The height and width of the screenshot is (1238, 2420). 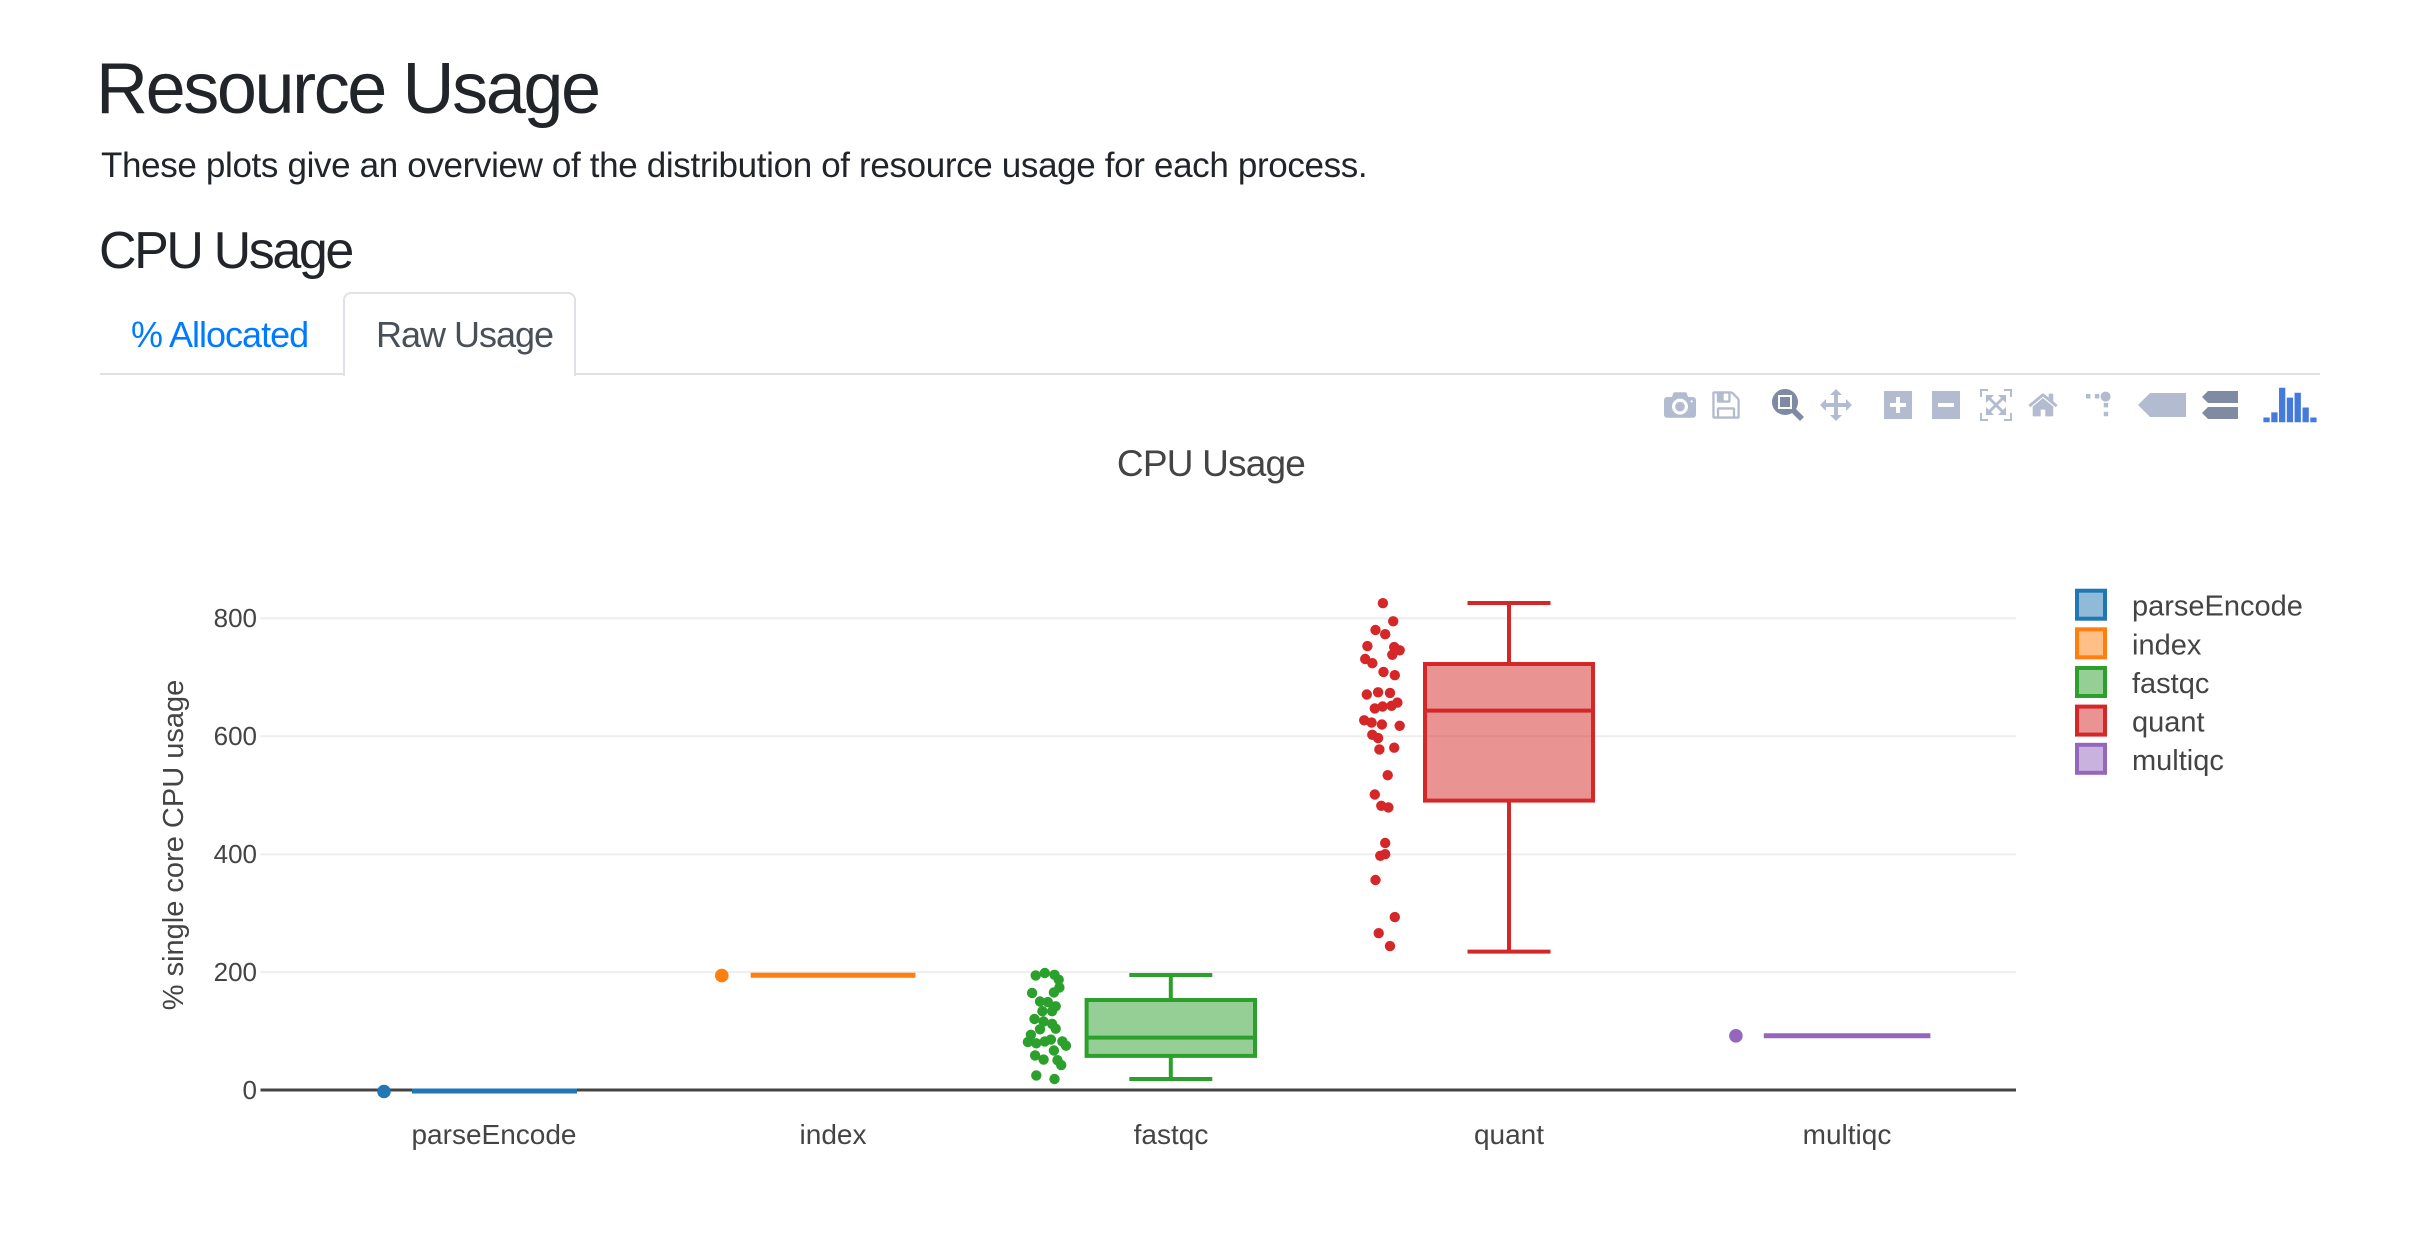 What do you see at coordinates (1211, 463) in the screenshot?
I see `svg-text: CPU Usage` at bounding box center [1211, 463].